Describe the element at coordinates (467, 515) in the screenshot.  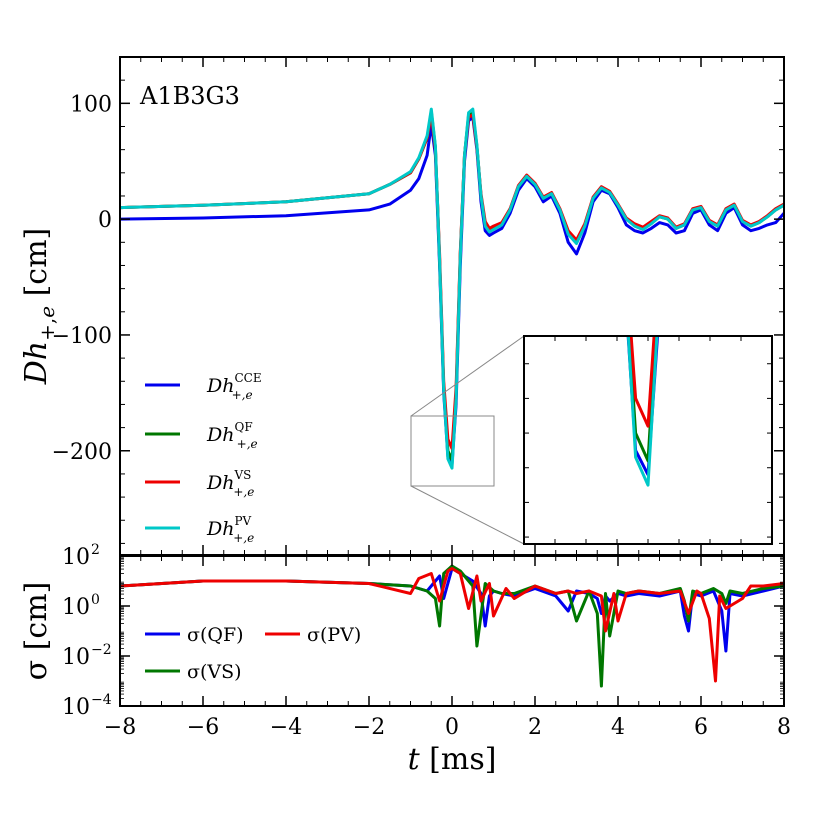
I see `zoom-connector-bottom` at that location.